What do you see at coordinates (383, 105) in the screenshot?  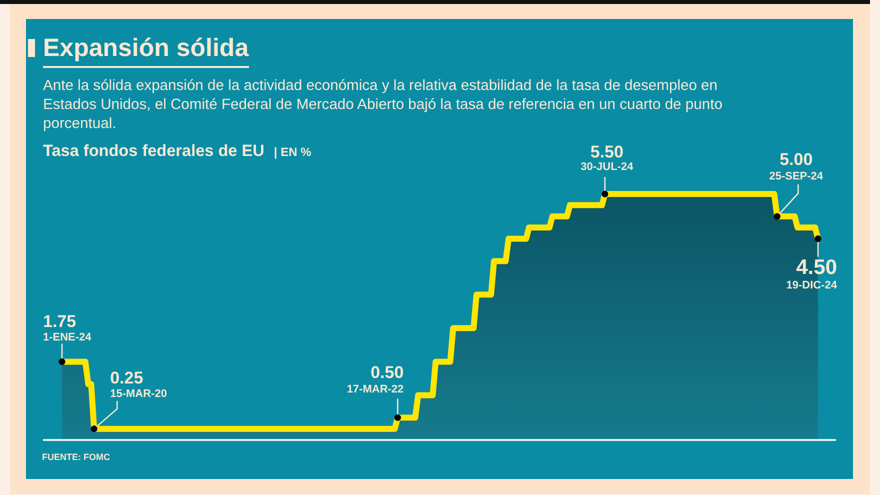 I see `chart-subtitle: Ante la sólida expansión de la actividad económica y la relativa estabilidad de la tasa de desempleo en Estados Unidos, el Comité Federal de Mercado Abierto bajó la tasa de referencia en un cuarto de punto porcentual.` at bounding box center [383, 105].